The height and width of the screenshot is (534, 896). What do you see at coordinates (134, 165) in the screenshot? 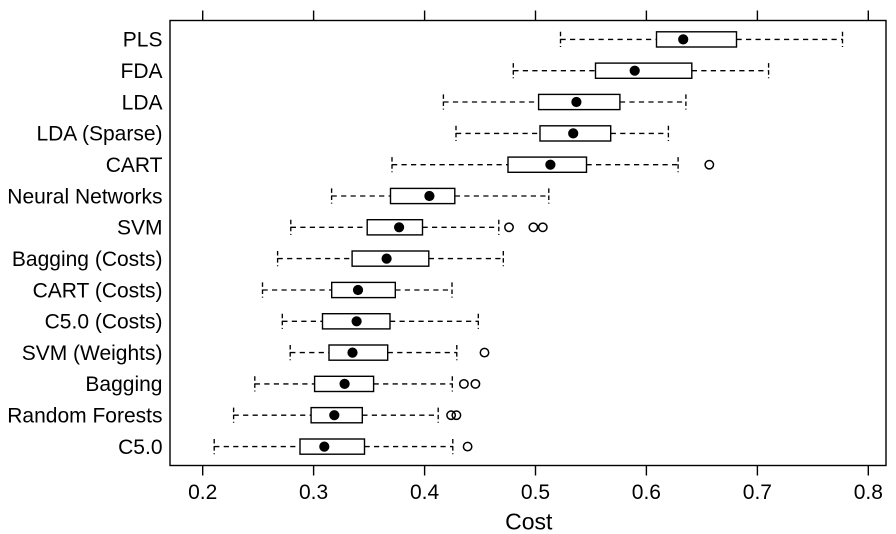
I see `svg-text: CART` at bounding box center [134, 165].